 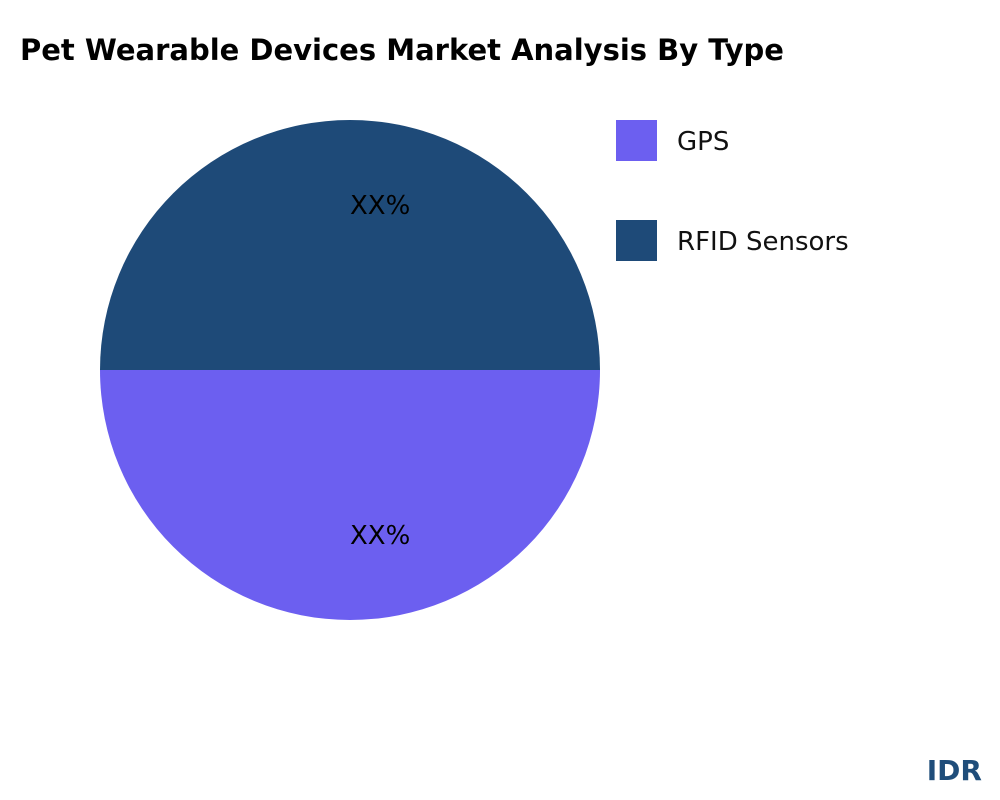 I want to click on legend-label: GPS, so click(x=703, y=142).